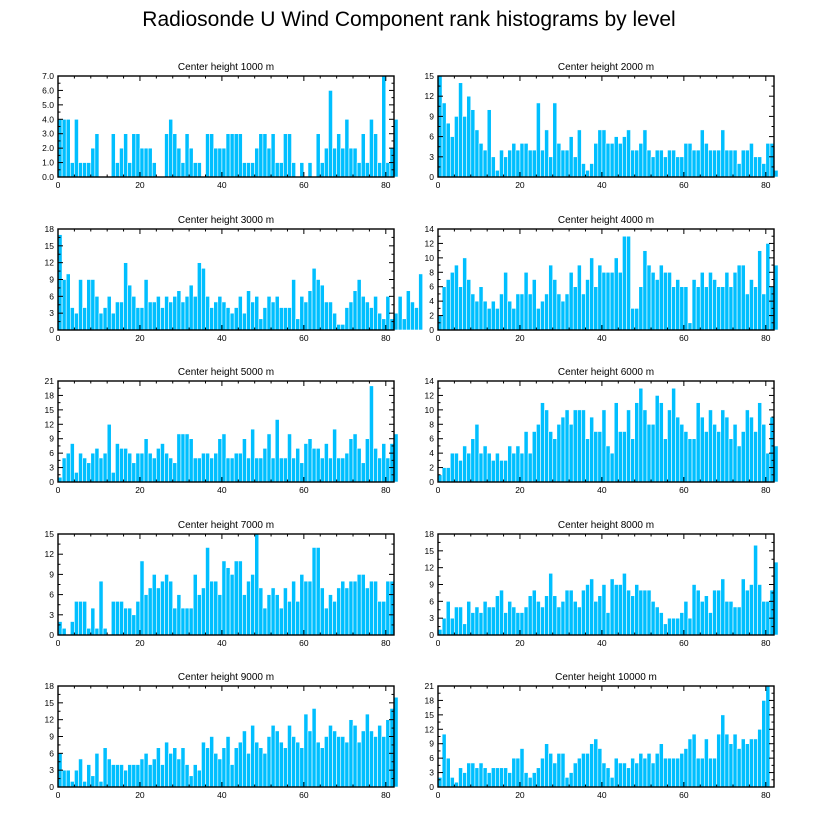 The height and width of the screenshot is (824, 818). Describe the element at coordinates (58, 185) in the screenshot. I see `x-tick-label: 0` at that location.